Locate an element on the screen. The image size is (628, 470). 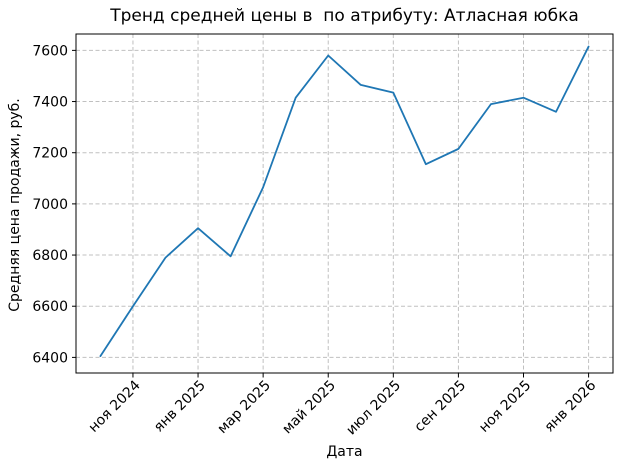
x-axis-label: Дата is located at coordinates (344, 452).